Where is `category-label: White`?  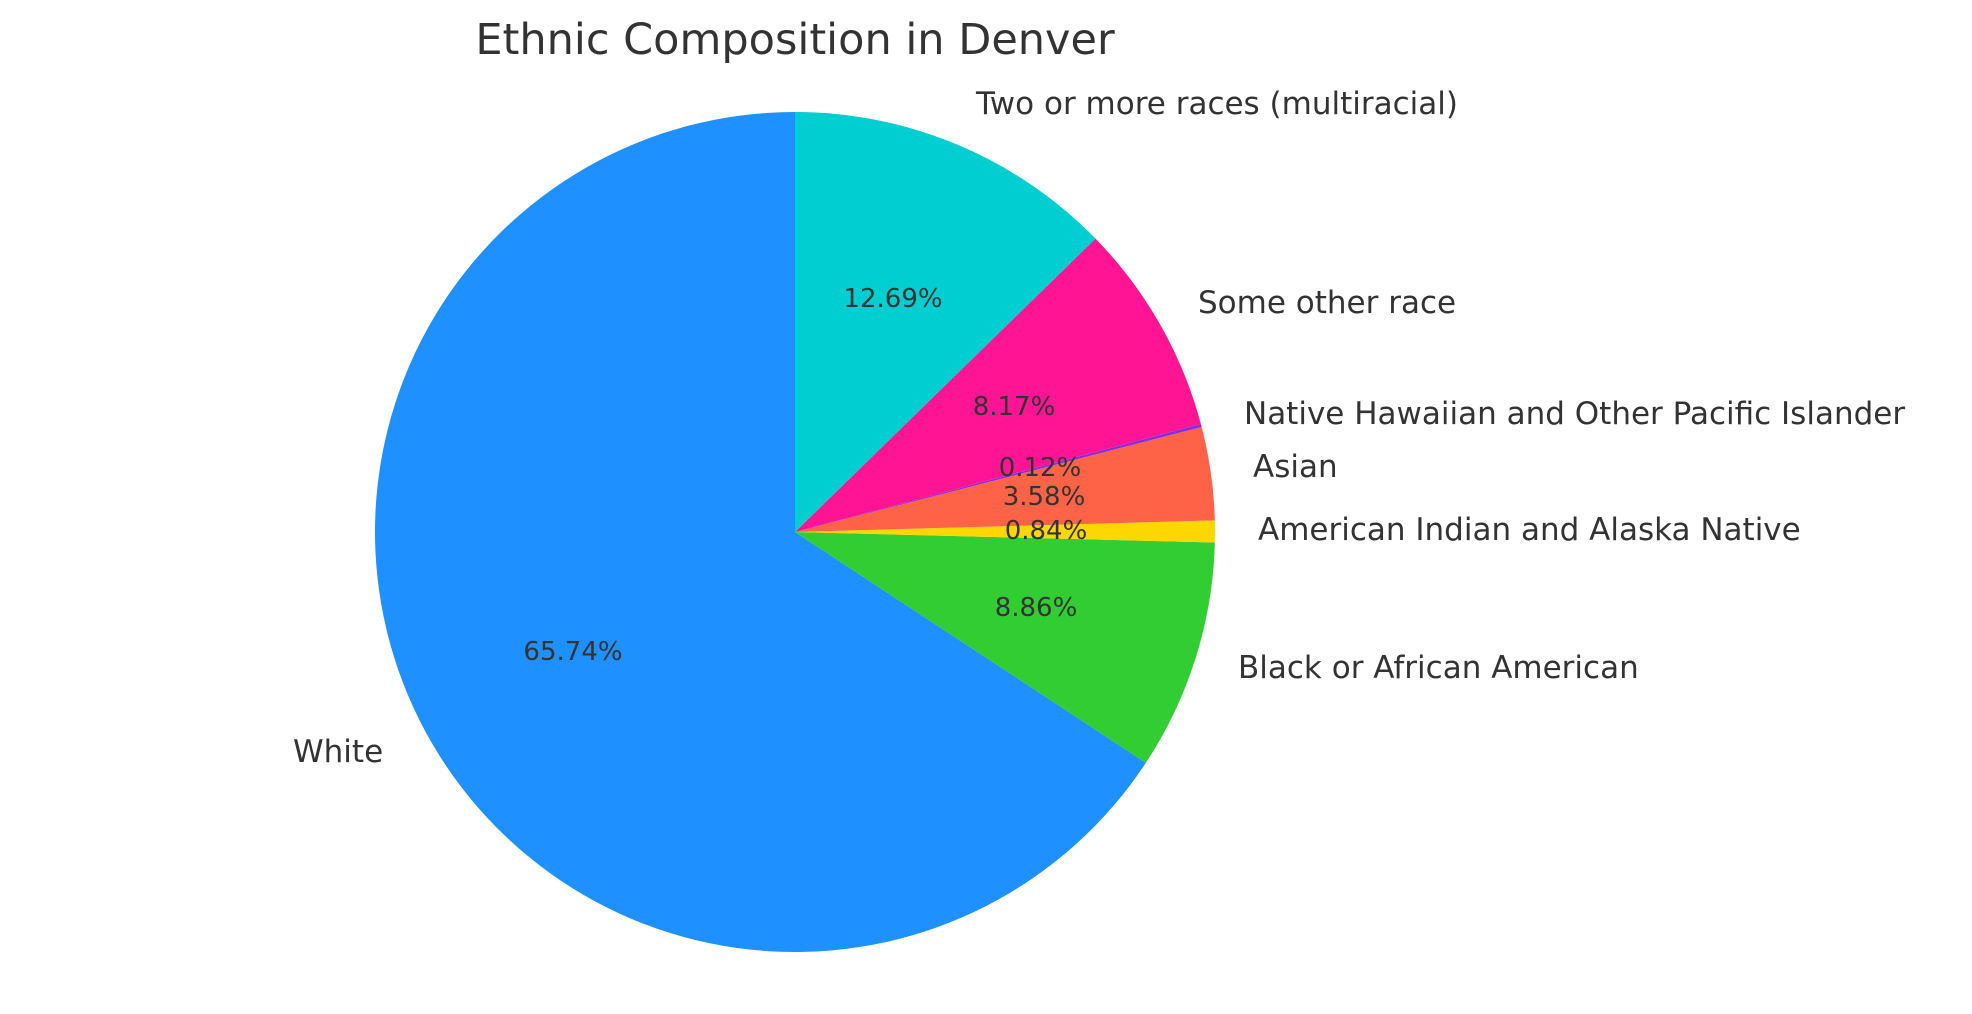
category-label: White is located at coordinates (338, 752).